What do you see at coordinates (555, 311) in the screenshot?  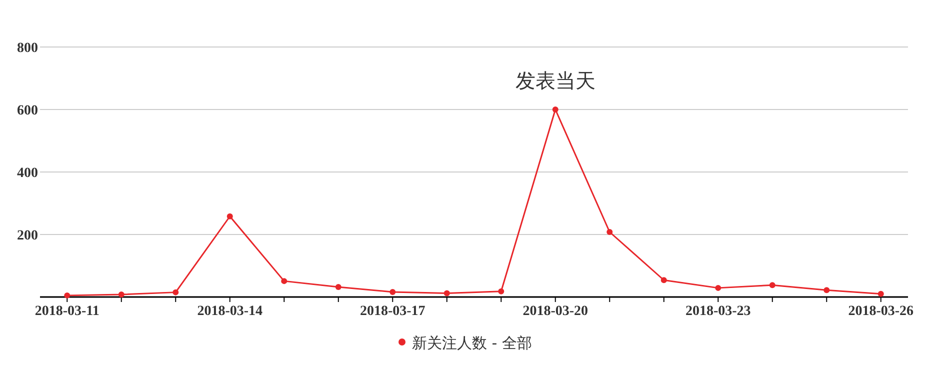 I see `x-tick-label: 2018-03-20` at bounding box center [555, 311].